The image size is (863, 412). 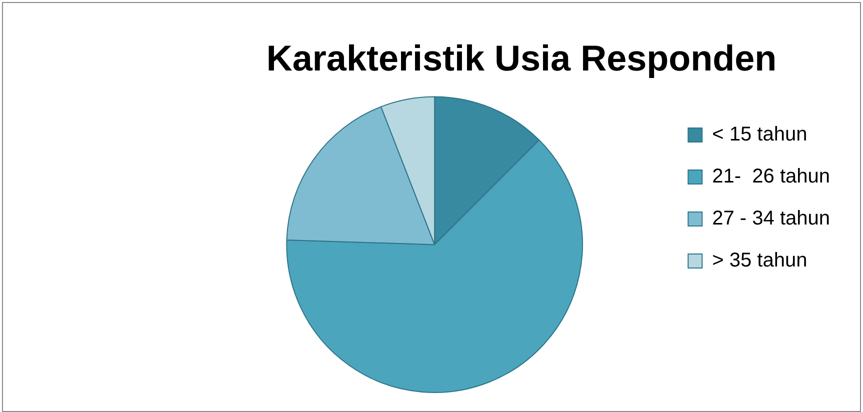 I want to click on legend-label: > 35 tahun, so click(x=760, y=261).